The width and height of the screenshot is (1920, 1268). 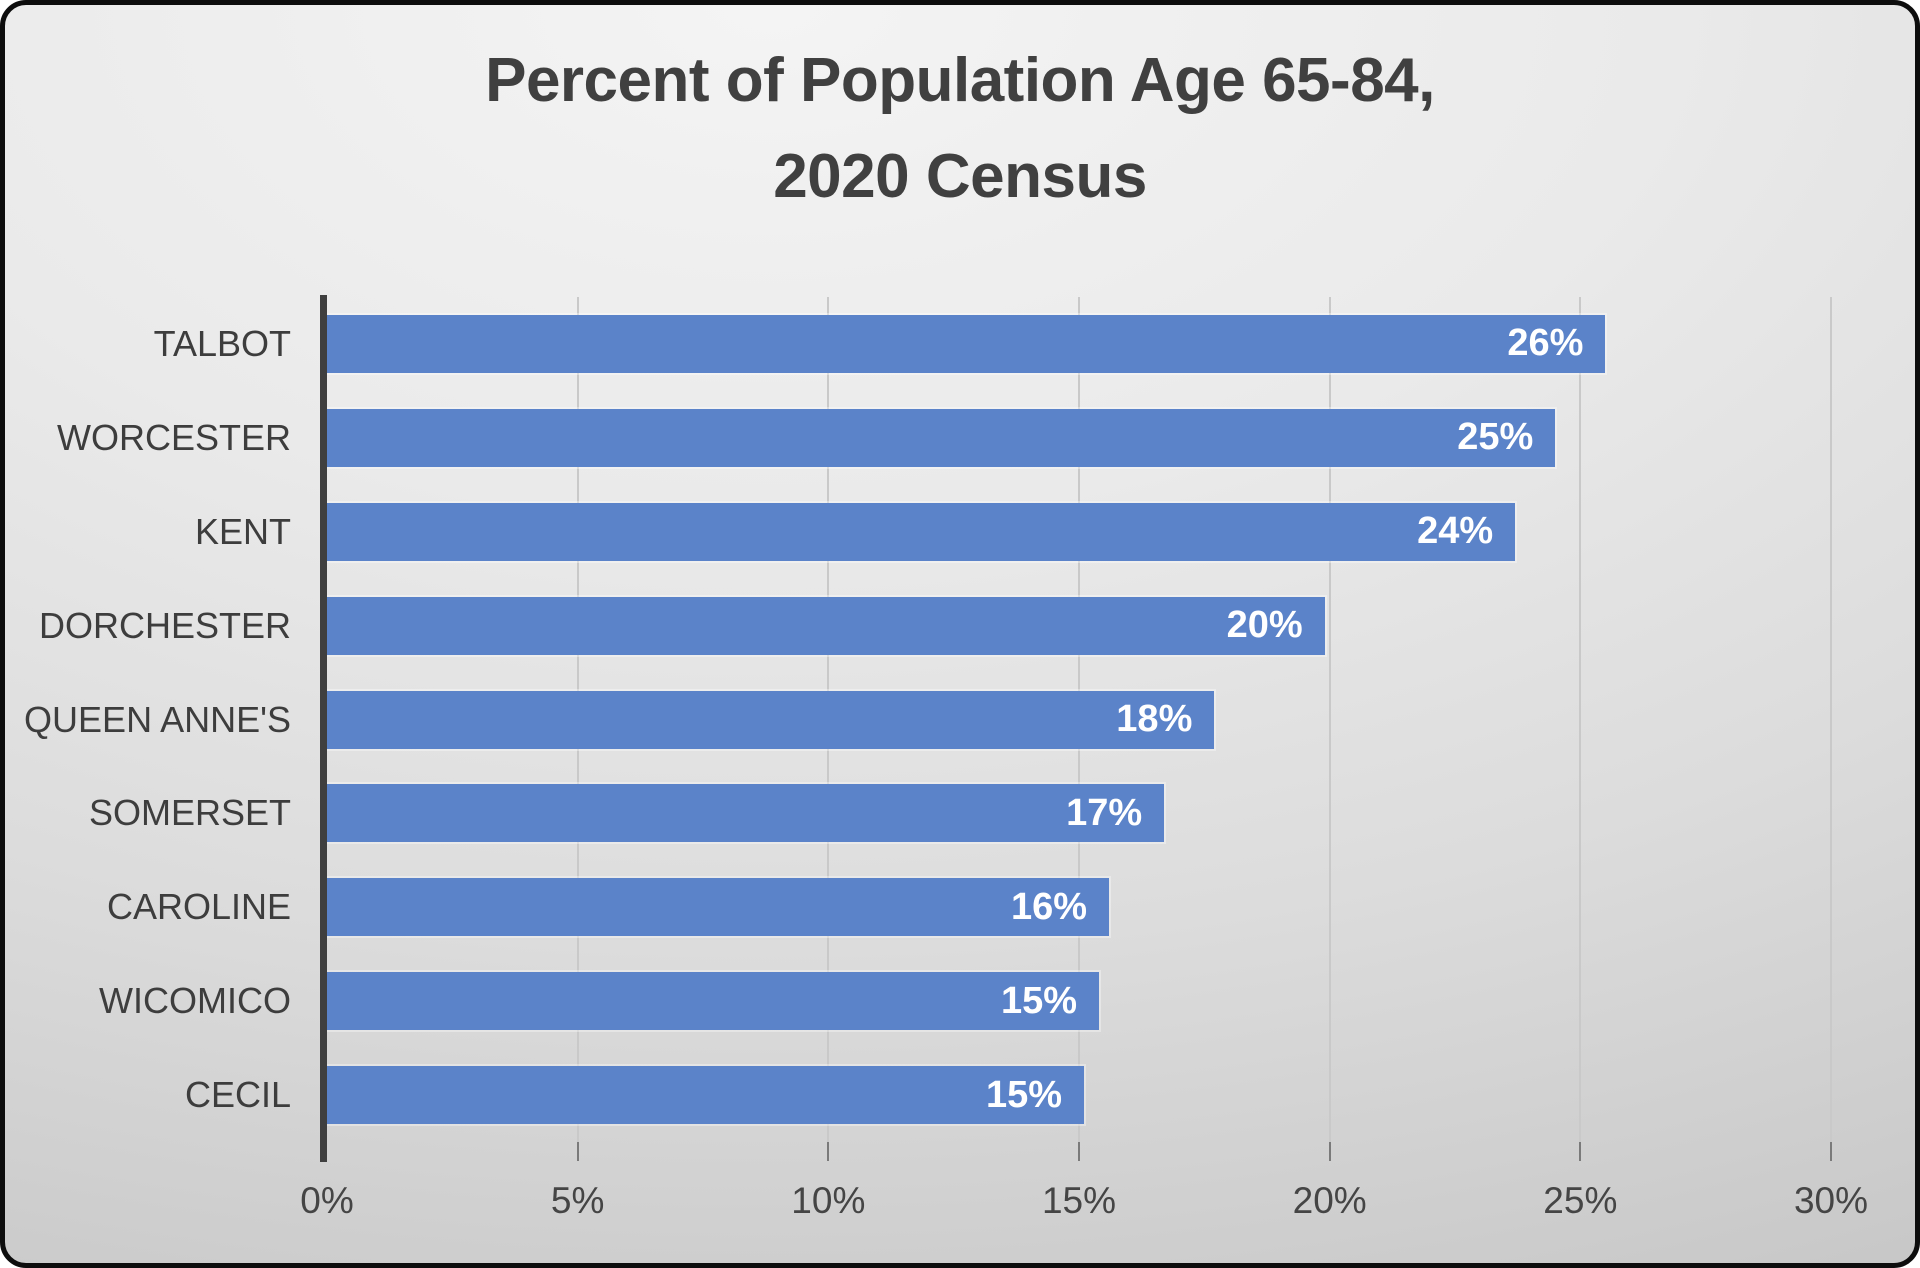 What do you see at coordinates (1831, 1200) in the screenshot?
I see `x-axis-tick-label: 30%` at bounding box center [1831, 1200].